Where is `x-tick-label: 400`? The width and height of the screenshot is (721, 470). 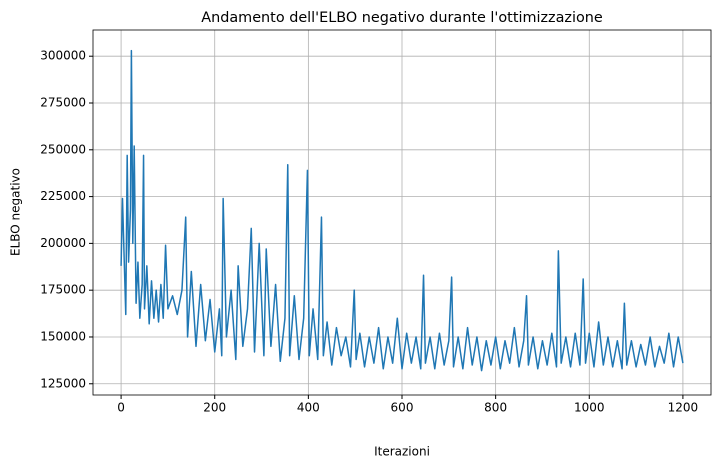
x-tick-label: 400 is located at coordinates (308, 408).